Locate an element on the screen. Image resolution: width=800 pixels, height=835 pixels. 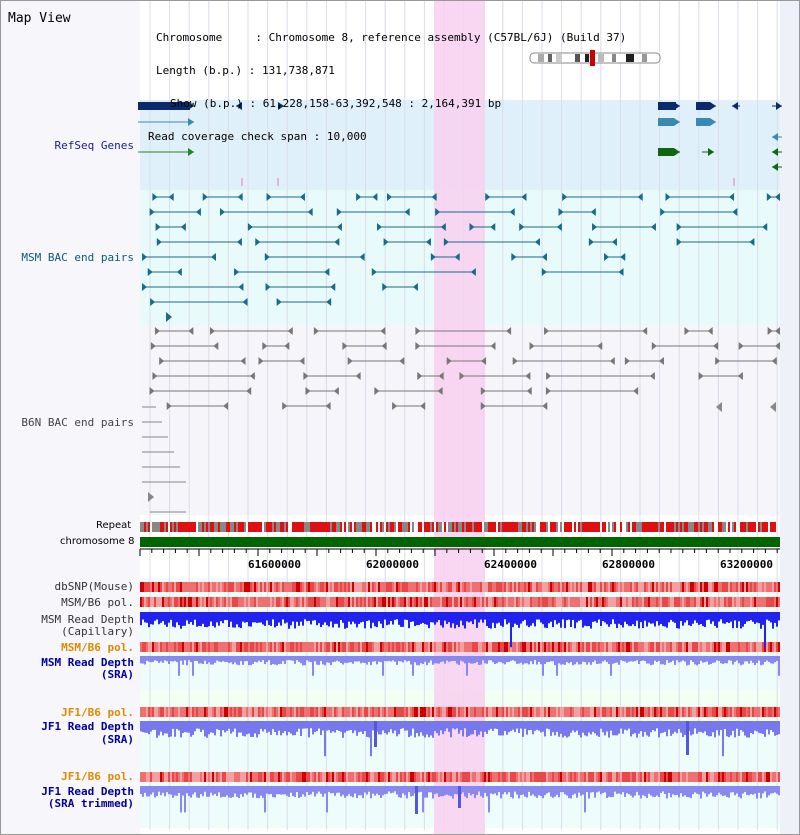
track-label-refseq: RefSeq Genes is located at coordinates (94, 145).